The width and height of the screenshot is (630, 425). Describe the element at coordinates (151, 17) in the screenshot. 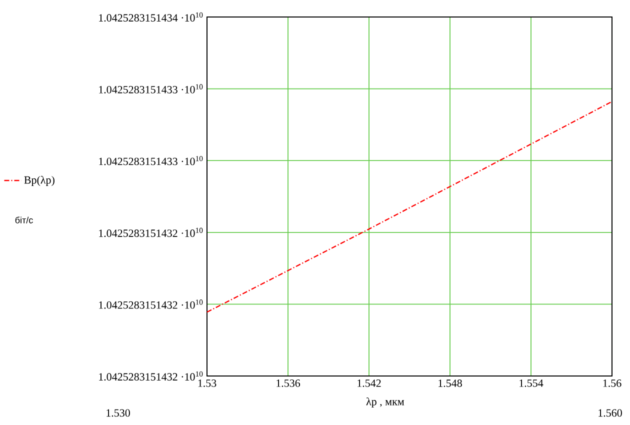

I see `y-tick-label: 1.0425283151434 ·10$^{10}$` at that location.